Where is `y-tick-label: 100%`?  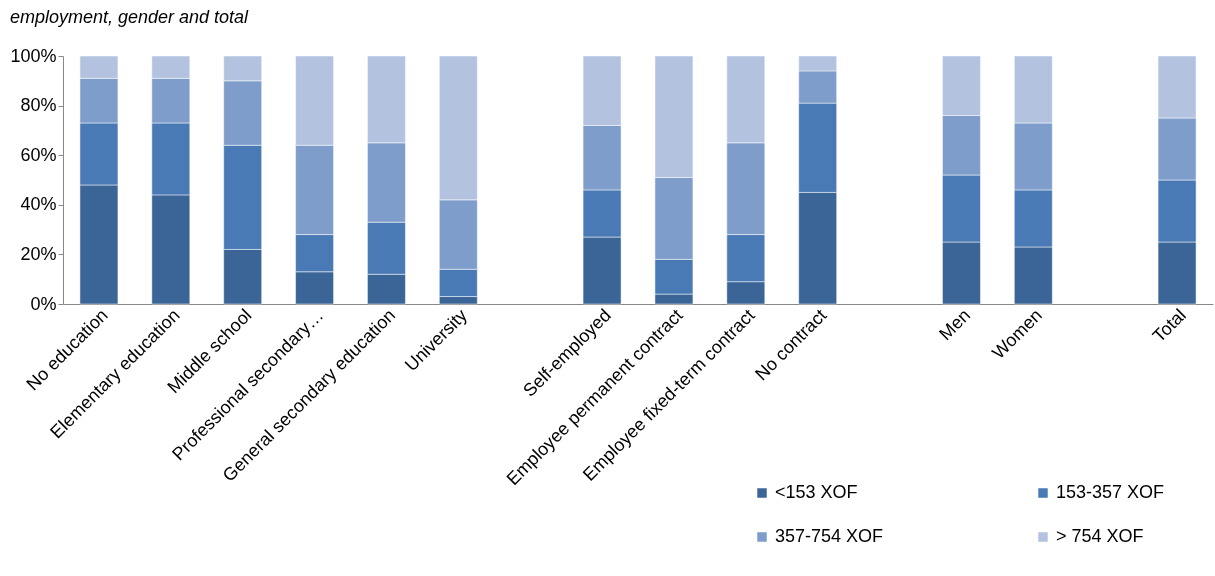 y-tick-label: 100% is located at coordinates (33, 55).